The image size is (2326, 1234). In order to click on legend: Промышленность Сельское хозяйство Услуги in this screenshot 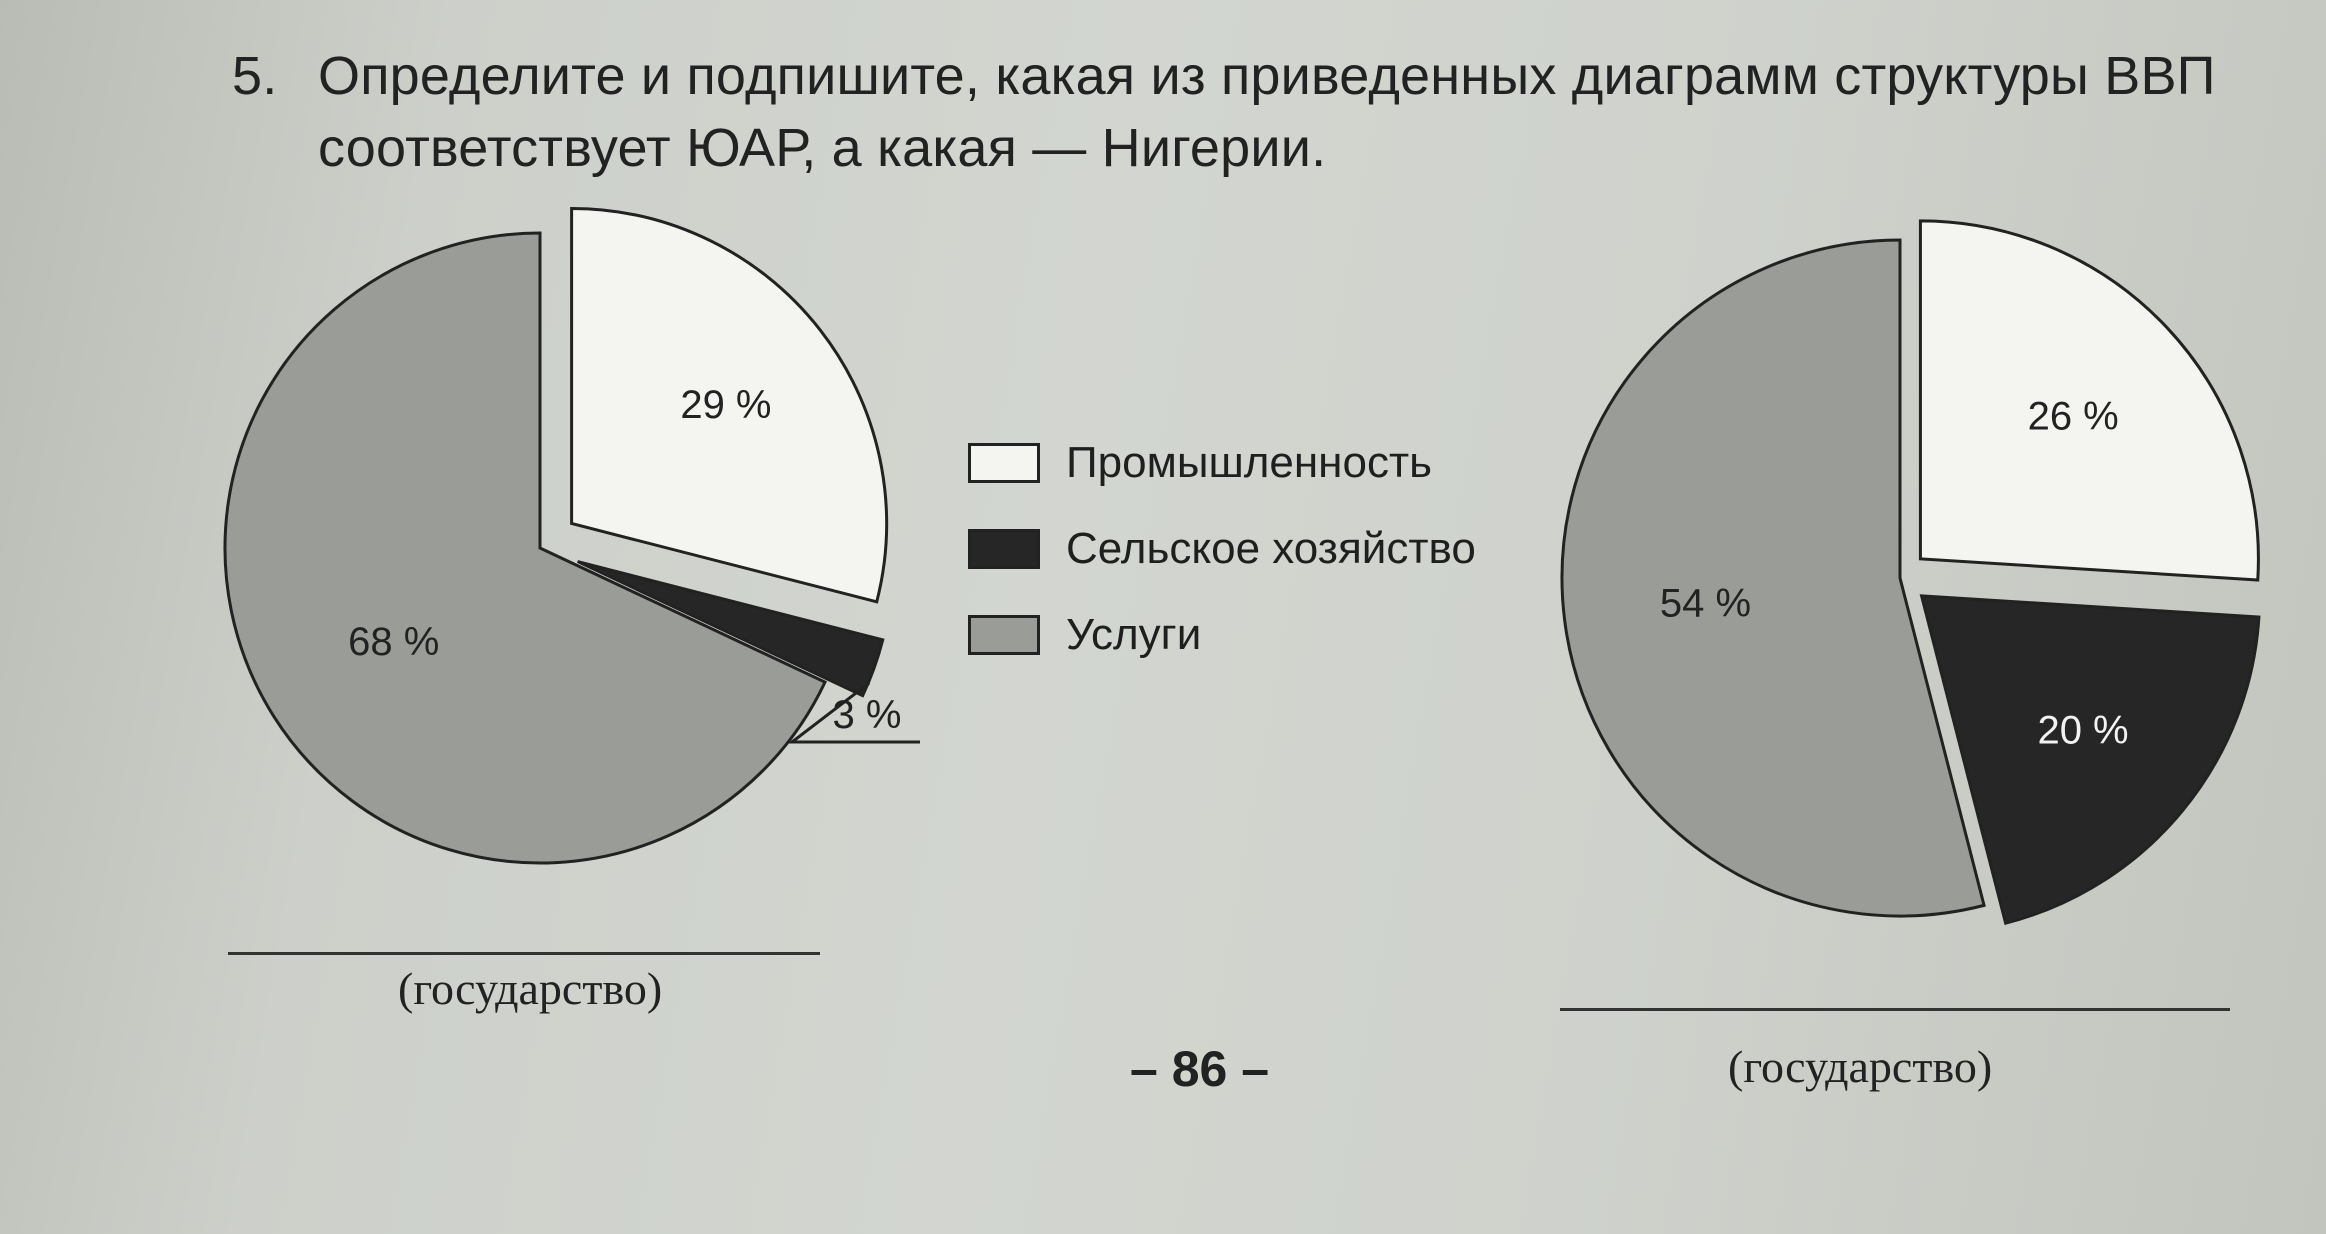, I will do `click(1222, 549)`.